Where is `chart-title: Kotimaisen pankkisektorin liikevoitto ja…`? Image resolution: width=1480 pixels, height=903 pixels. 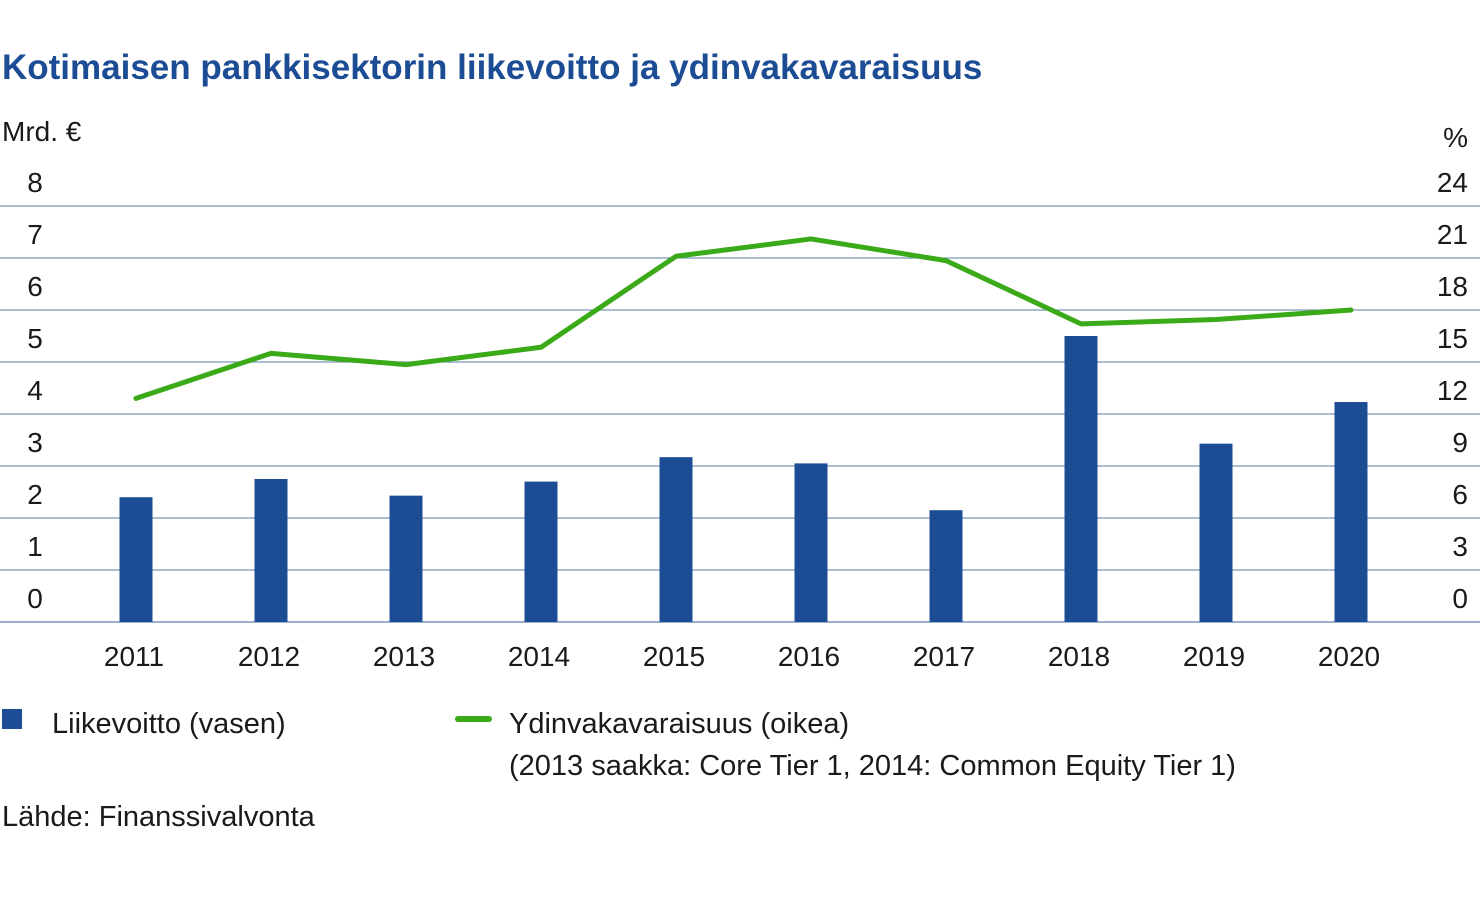
chart-title: Kotimaisen pankkisektorin liikevoitto ja… is located at coordinates (492, 67).